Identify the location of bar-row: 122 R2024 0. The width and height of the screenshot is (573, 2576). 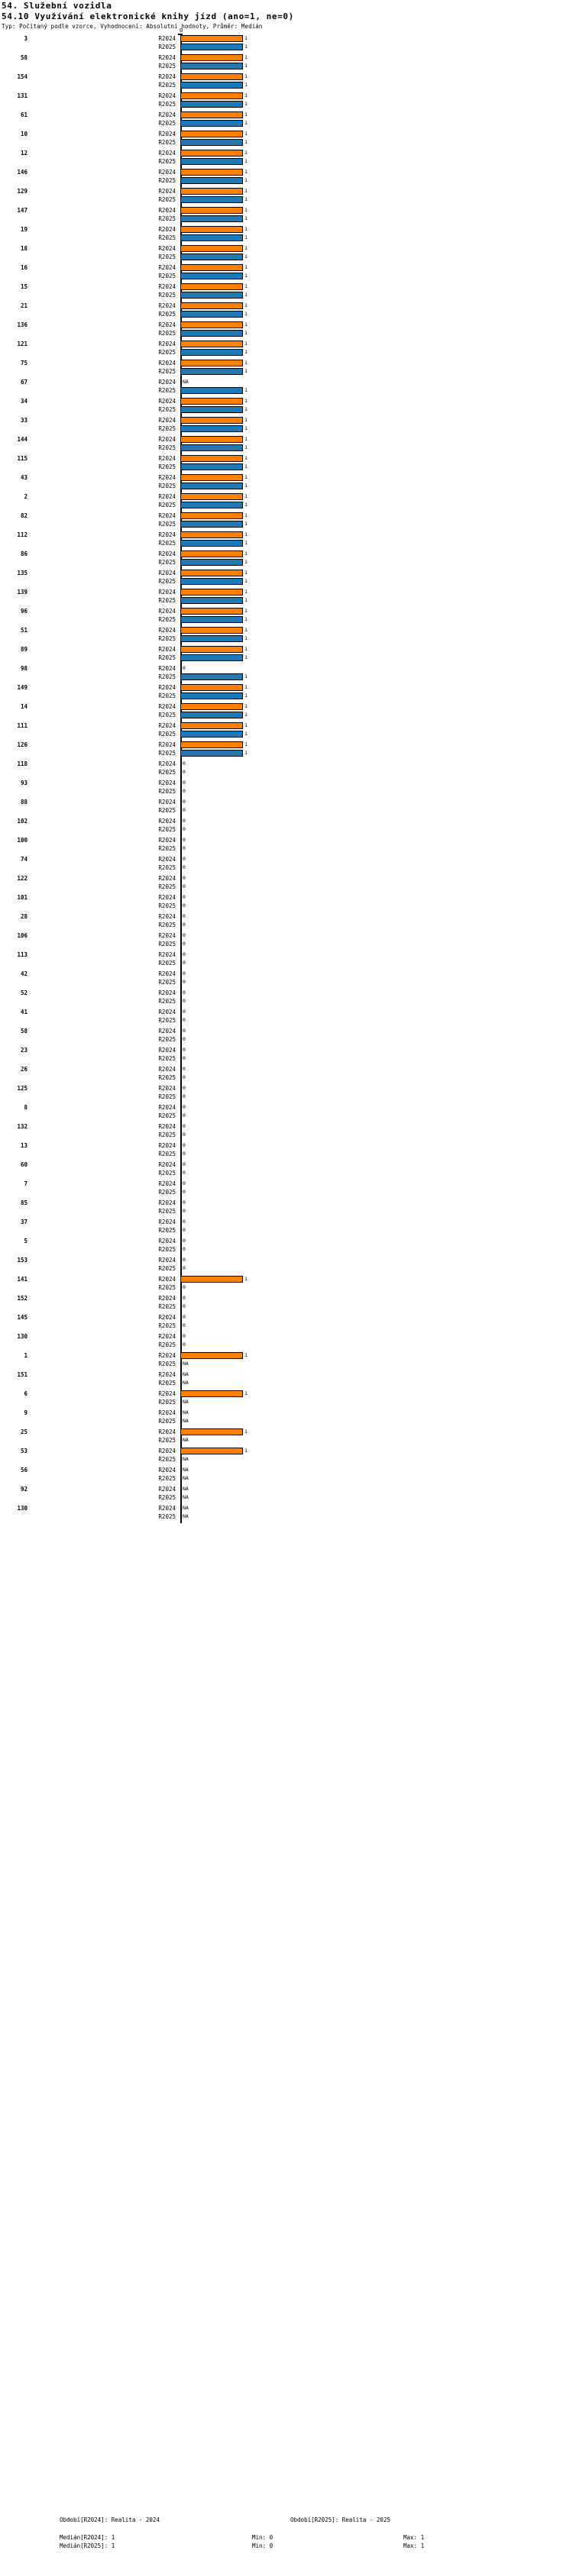
(286, 878).